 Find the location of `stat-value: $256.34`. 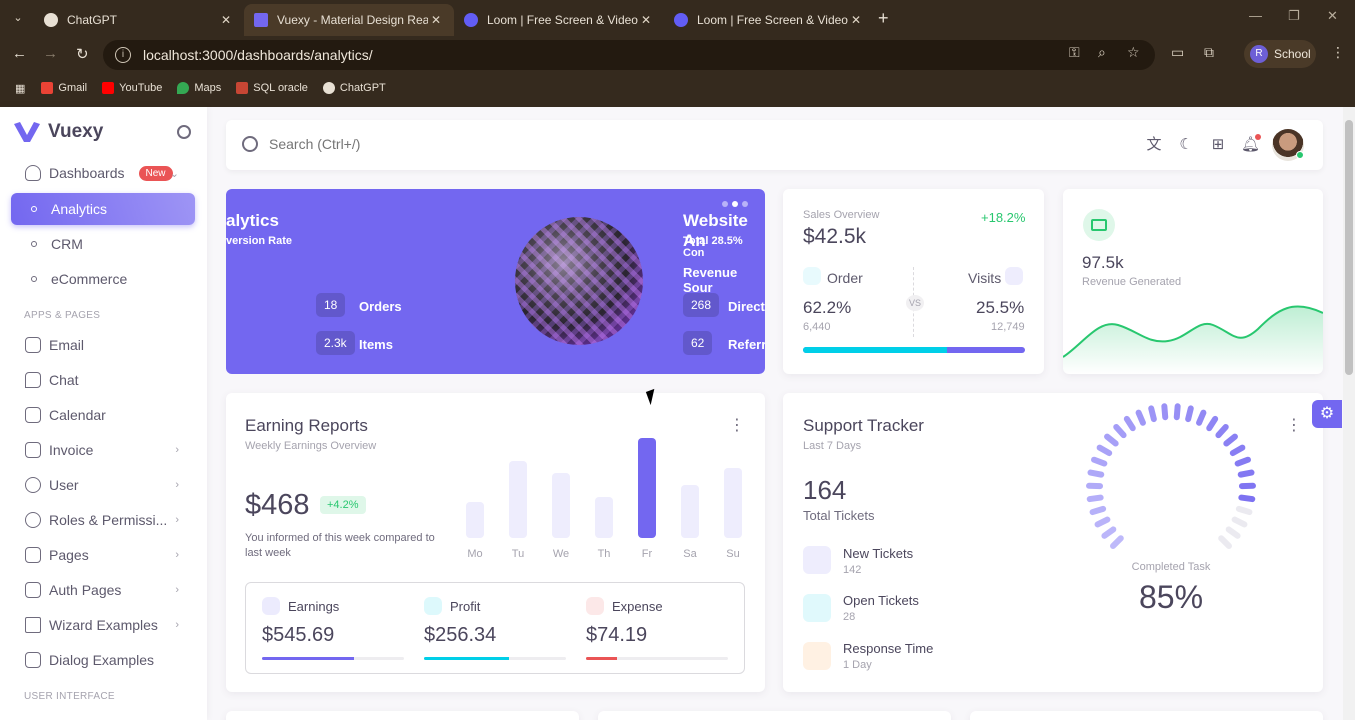

stat-value: $256.34 is located at coordinates (460, 635).